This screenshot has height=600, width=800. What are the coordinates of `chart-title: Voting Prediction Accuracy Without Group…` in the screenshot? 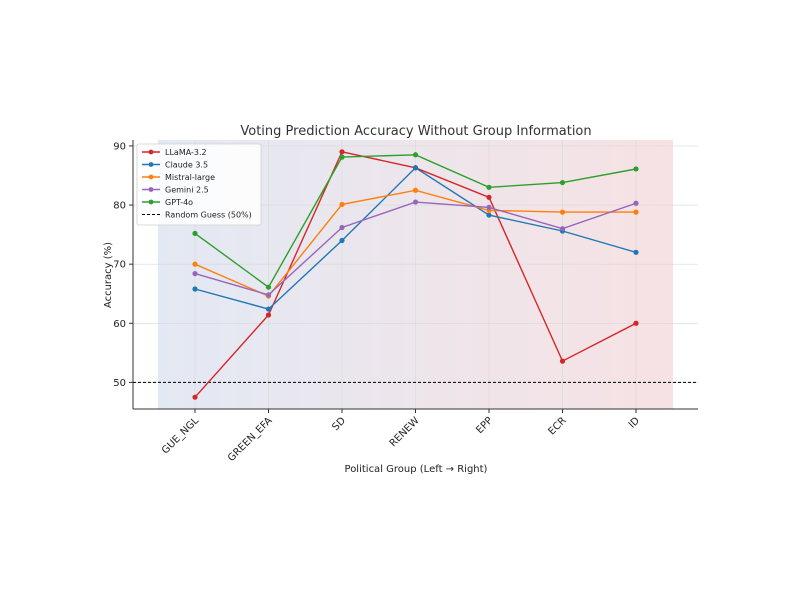 It's located at (415, 131).